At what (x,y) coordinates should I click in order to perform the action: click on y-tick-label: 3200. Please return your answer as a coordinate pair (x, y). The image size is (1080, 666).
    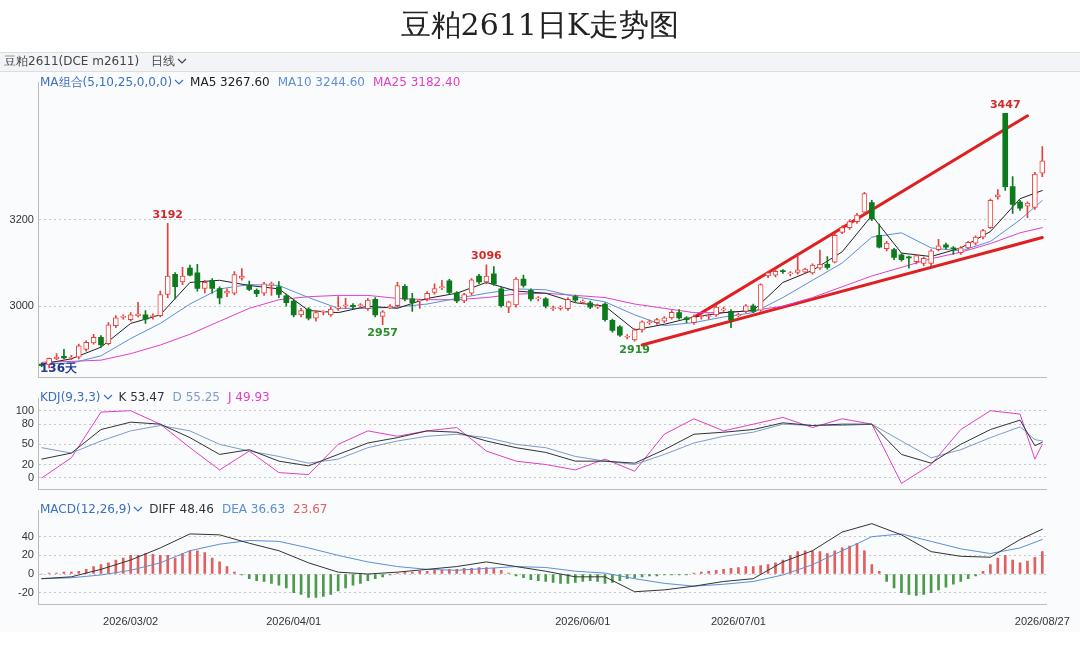
    Looking at the image, I should click on (21, 218).